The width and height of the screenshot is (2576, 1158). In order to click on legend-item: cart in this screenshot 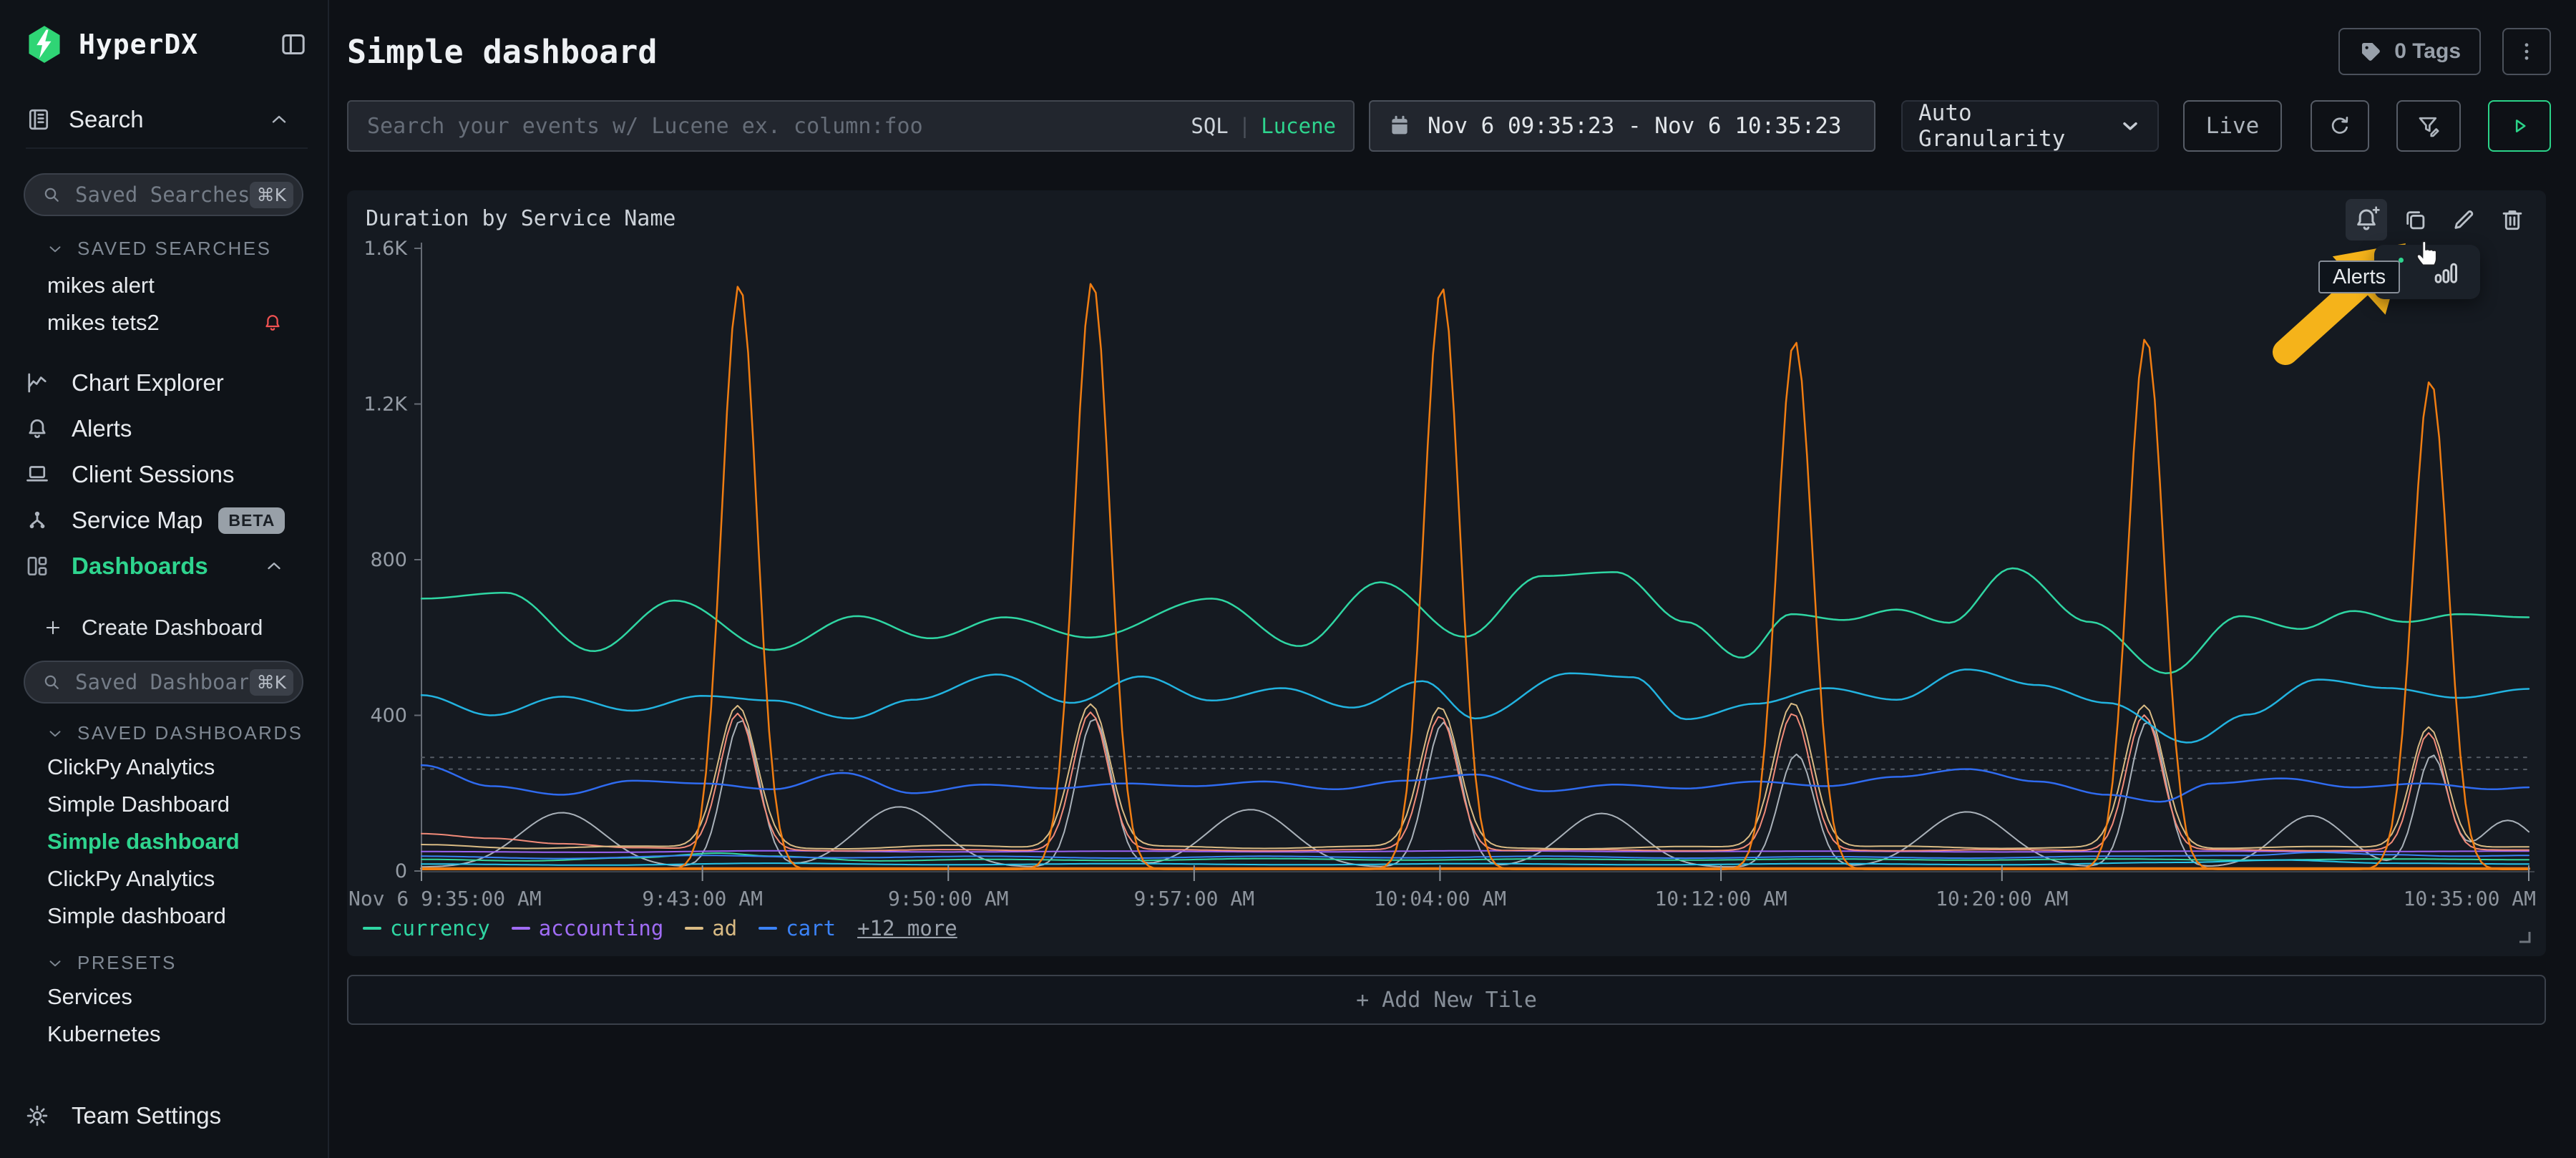, I will do `click(797, 928)`.